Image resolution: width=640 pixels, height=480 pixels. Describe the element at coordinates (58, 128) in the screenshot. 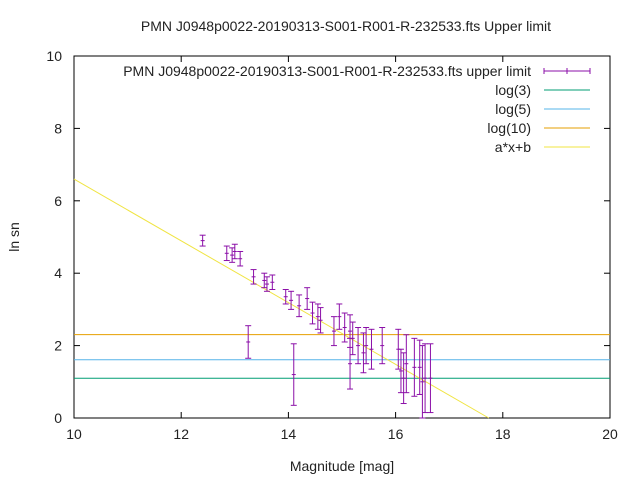

I see `y-tick-label: 8` at that location.